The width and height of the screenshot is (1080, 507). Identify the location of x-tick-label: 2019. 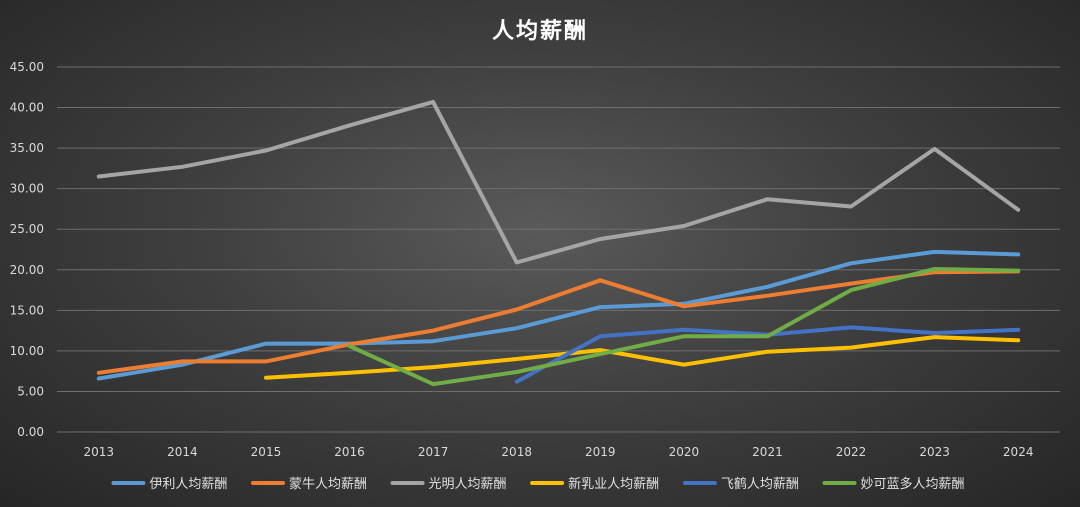
(600, 452).